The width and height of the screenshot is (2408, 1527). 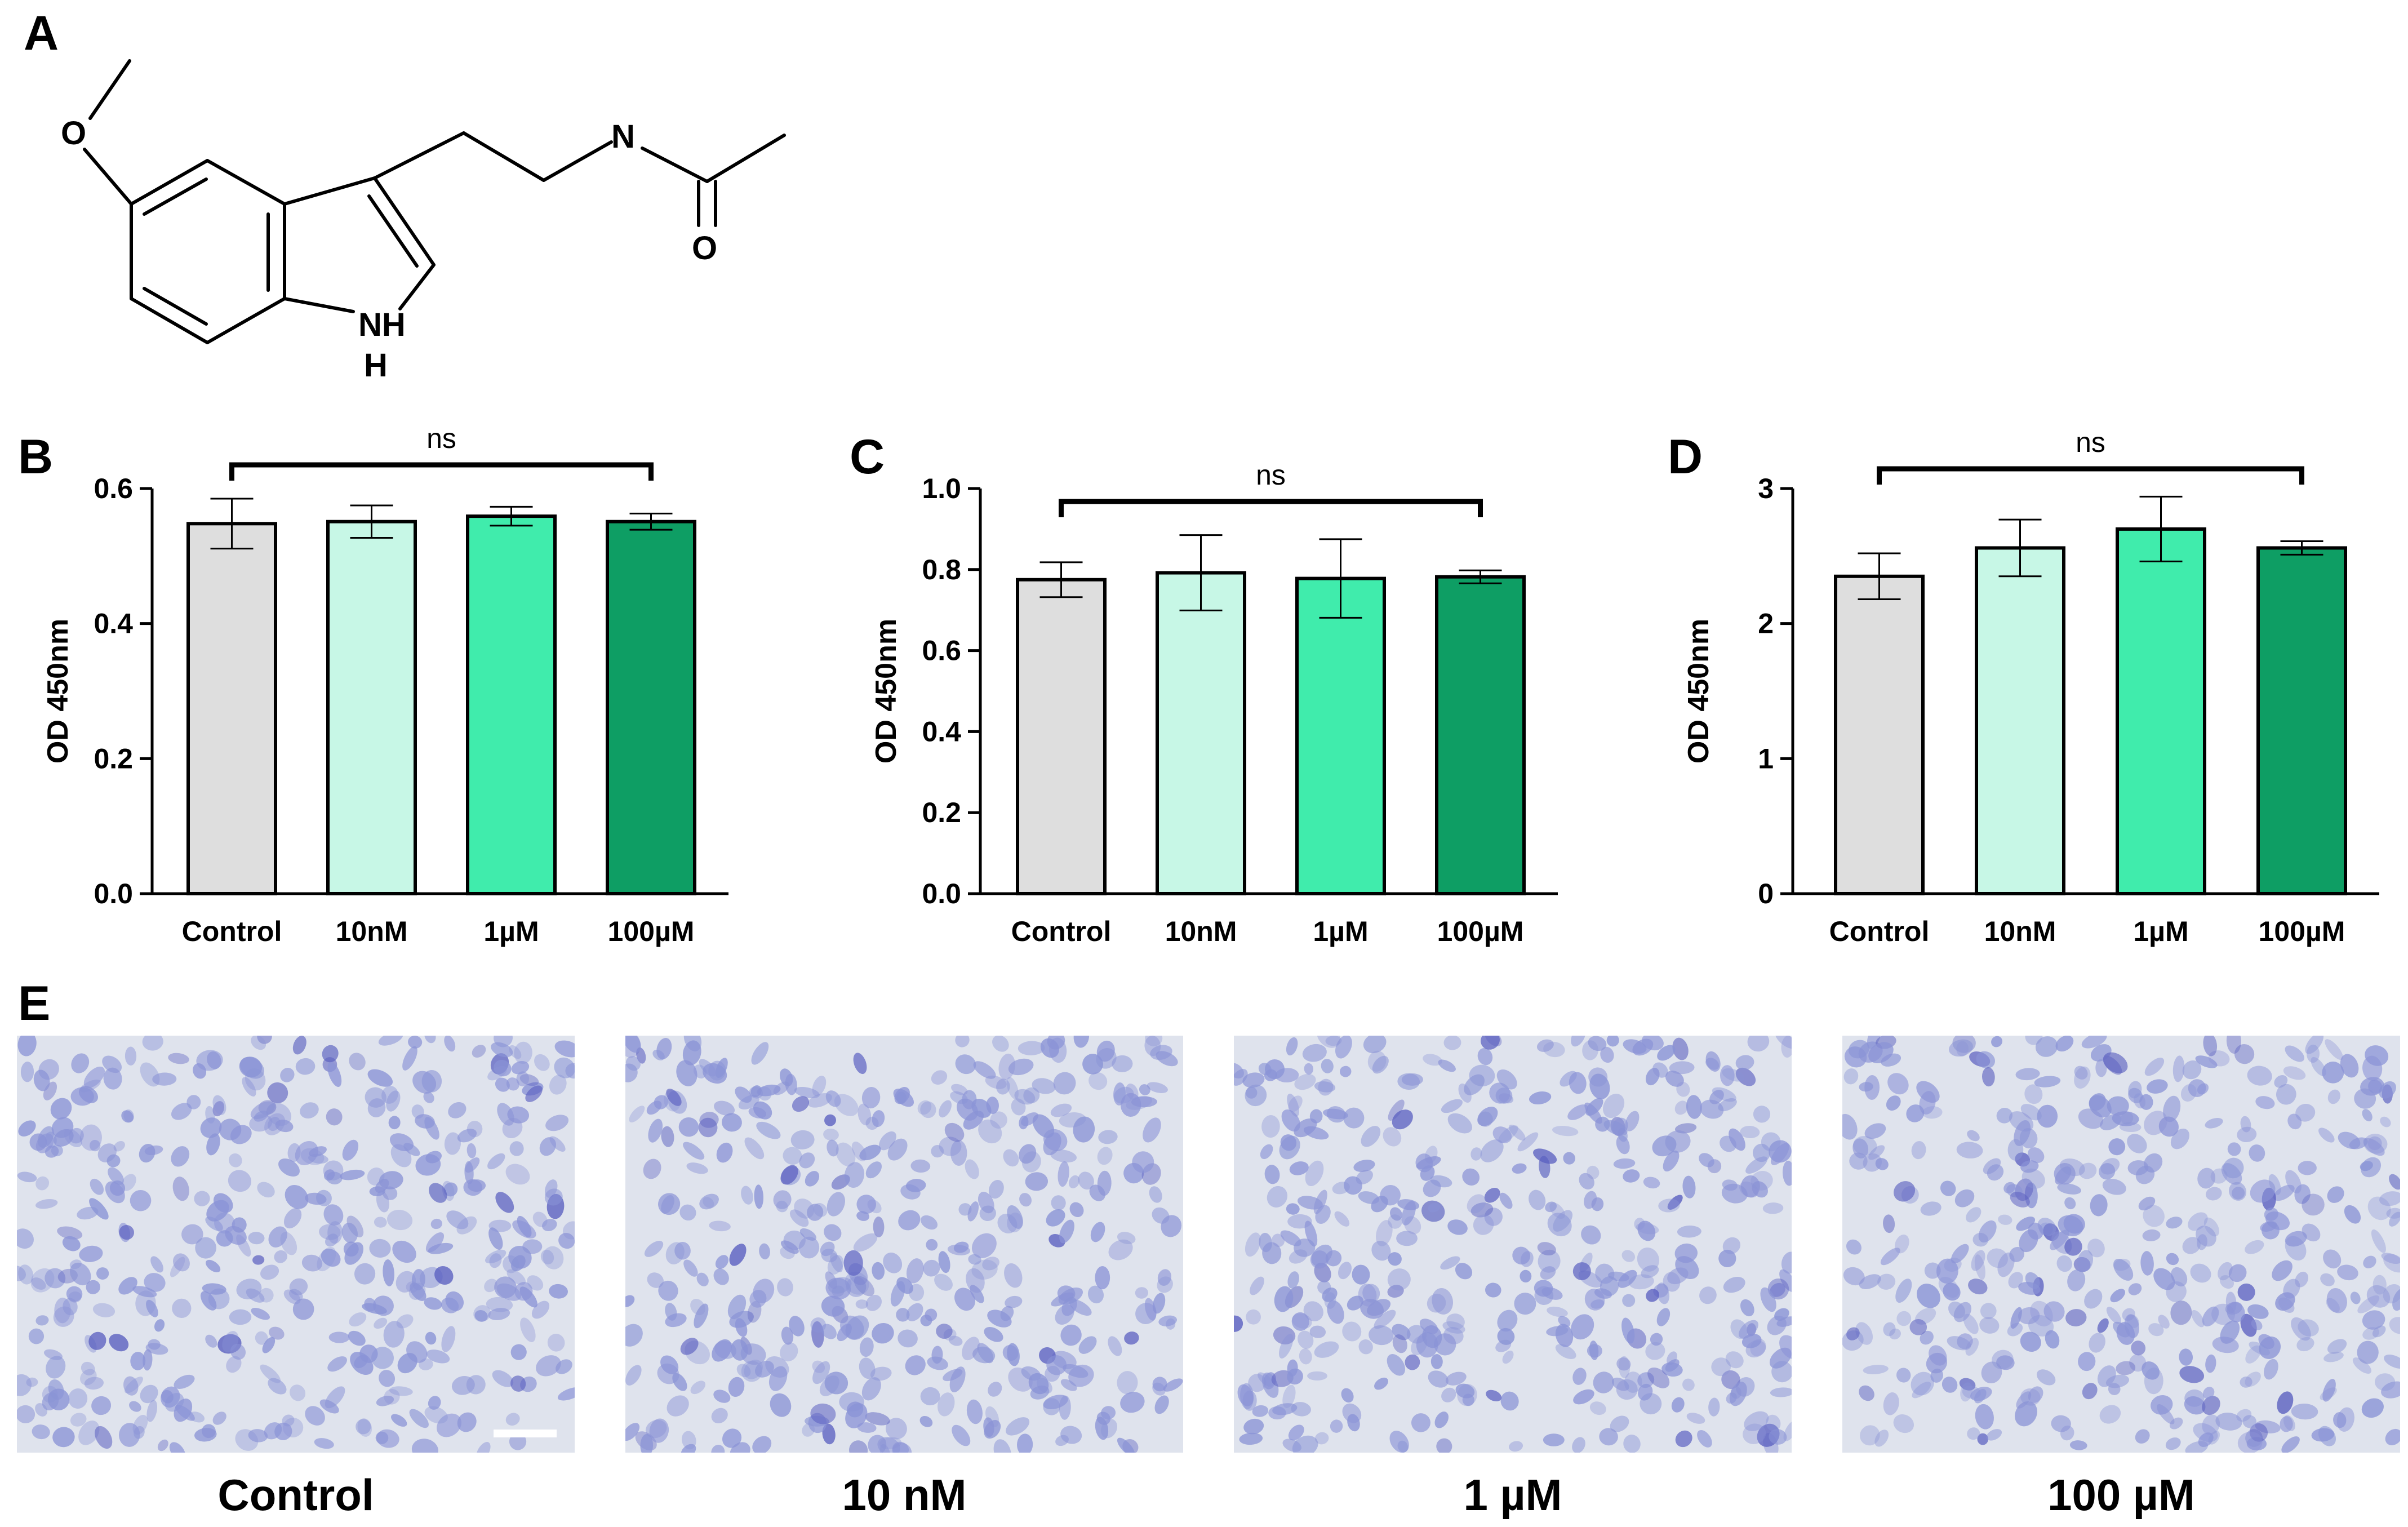 What do you see at coordinates (1766, 893) in the screenshot?
I see `y-tick-label: 0` at bounding box center [1766, 893].